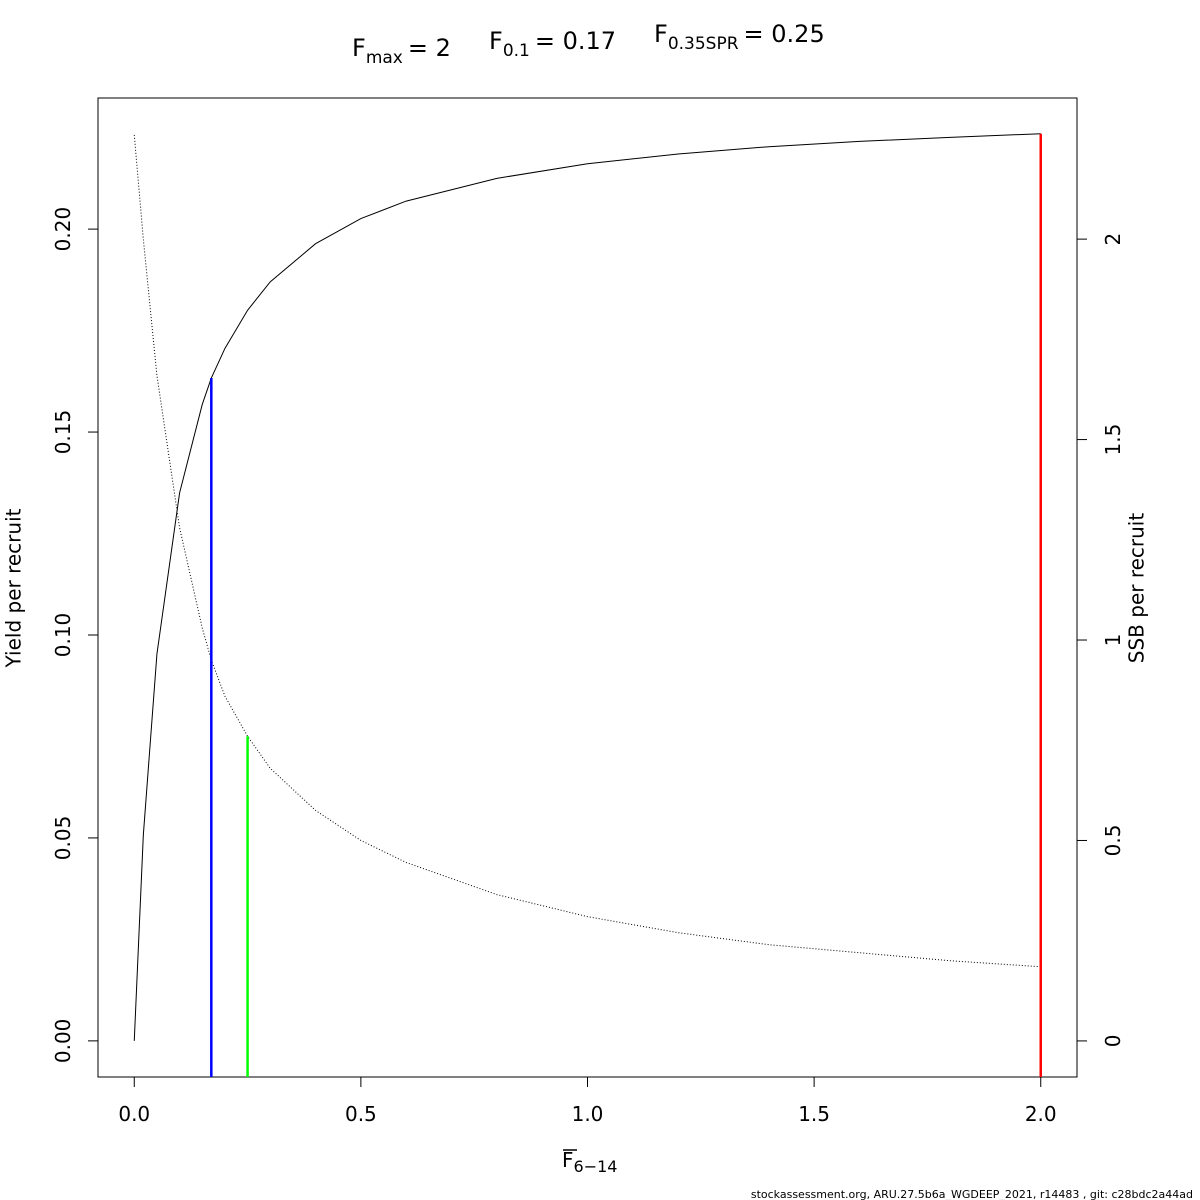 The height and width of the screenshot is (1200, 1200). What do you see at coordinates (63, 432) in the screenshot?
I see `y-tick-label: 0.15` at bounding box center [63, 432].